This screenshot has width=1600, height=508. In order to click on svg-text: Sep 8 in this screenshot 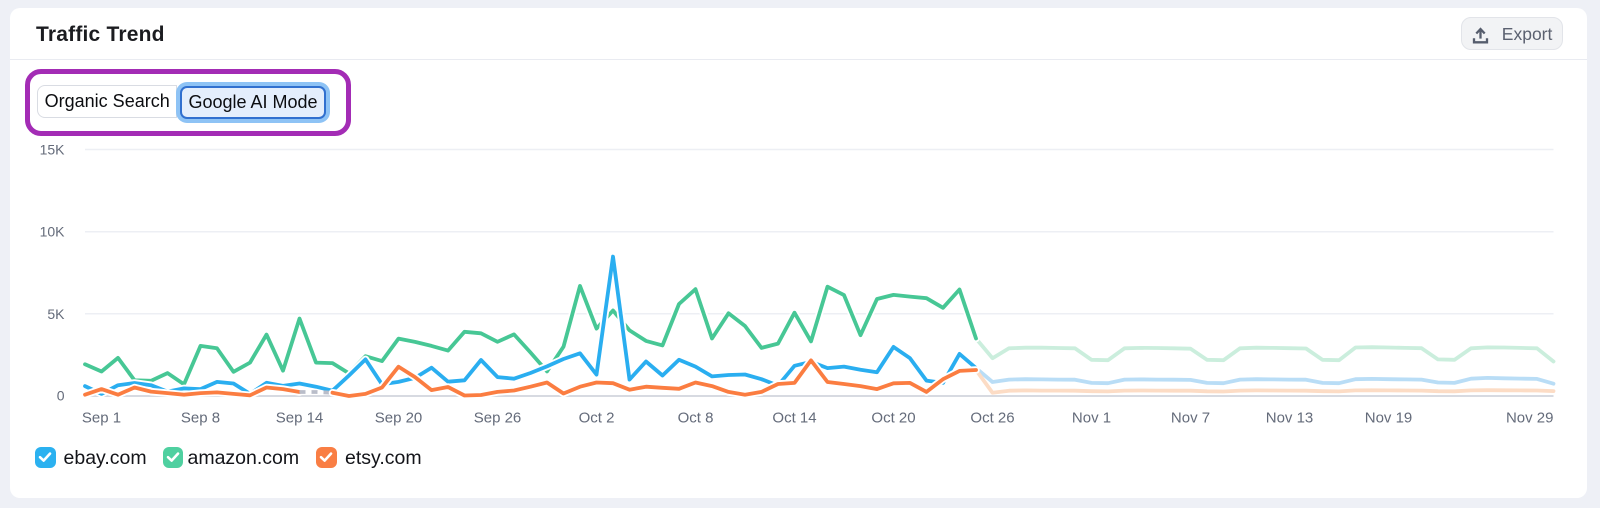, I will do `click(200, 418)`.